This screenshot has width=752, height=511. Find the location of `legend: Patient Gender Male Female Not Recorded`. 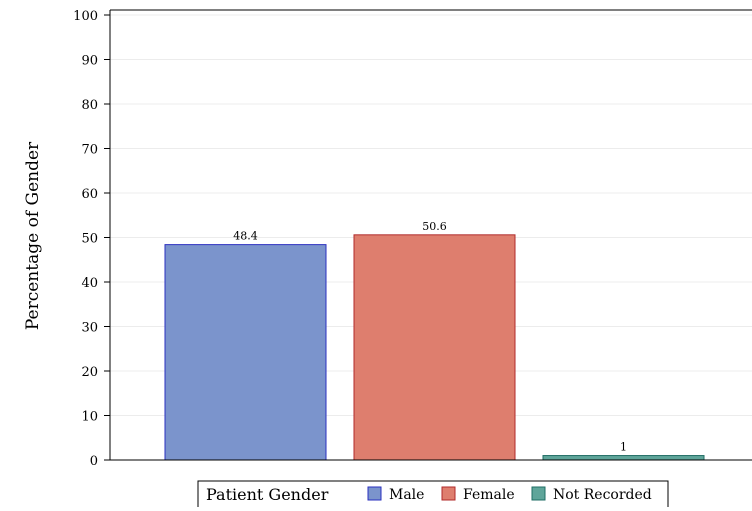

legend: Patient Gender Male Female Not Recorded is located at coordinates (433, 495).